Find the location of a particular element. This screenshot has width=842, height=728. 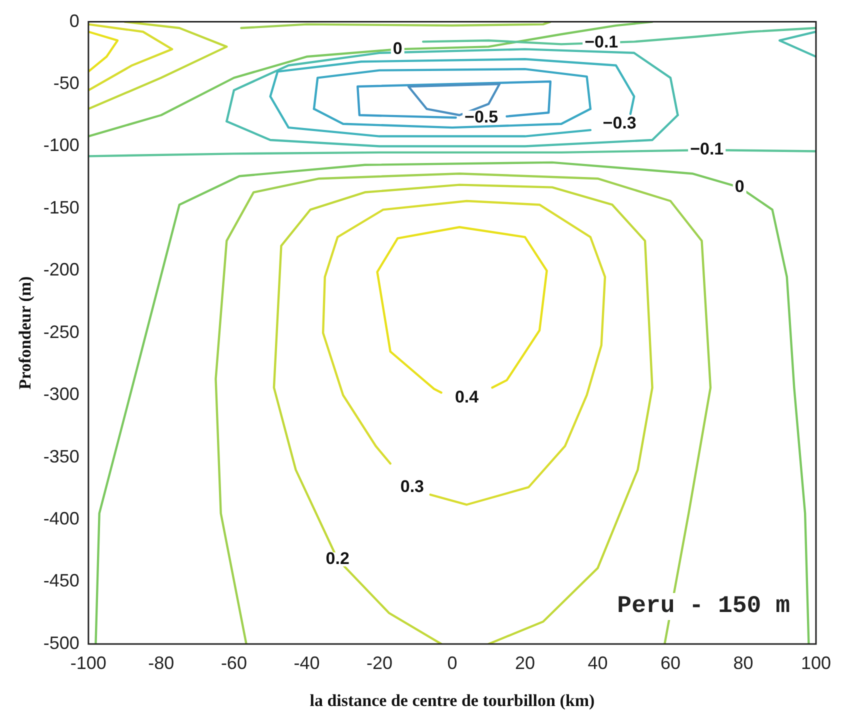

x-tick-label: 40 is located at coordinates (598, 662).